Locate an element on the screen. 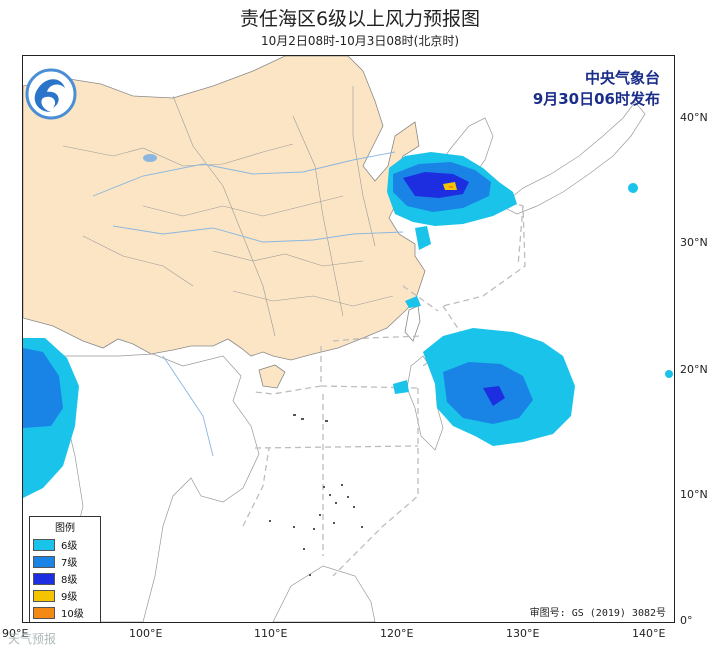 The height and width of the screenshot is (649, 720). agency-name: 中央气象台 is located at coordinates (622, 78).